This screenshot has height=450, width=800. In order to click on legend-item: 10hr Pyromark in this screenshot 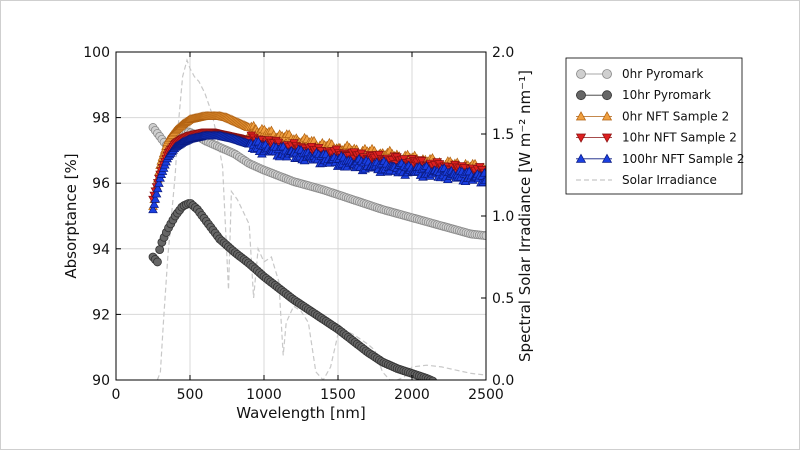, I will do `click(643, 95)`.